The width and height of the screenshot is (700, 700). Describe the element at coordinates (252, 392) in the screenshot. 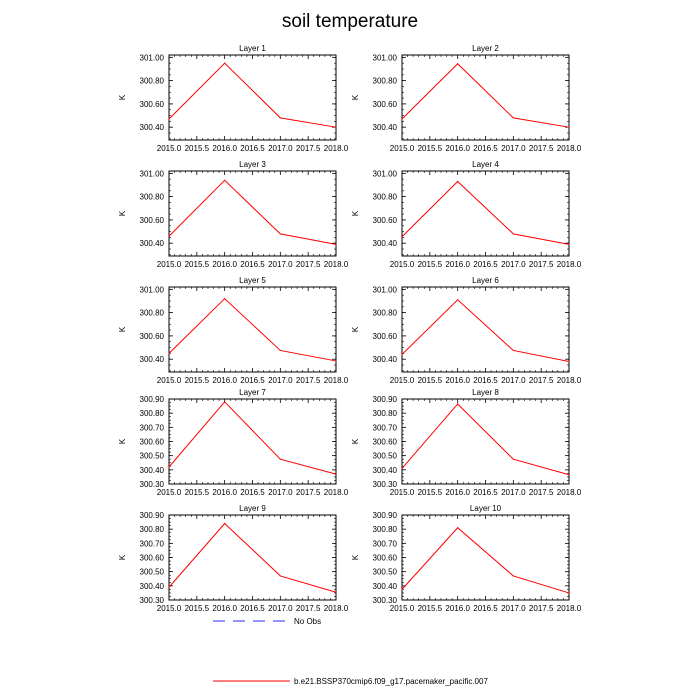

I see `panel-title: Layer 7` at that location.